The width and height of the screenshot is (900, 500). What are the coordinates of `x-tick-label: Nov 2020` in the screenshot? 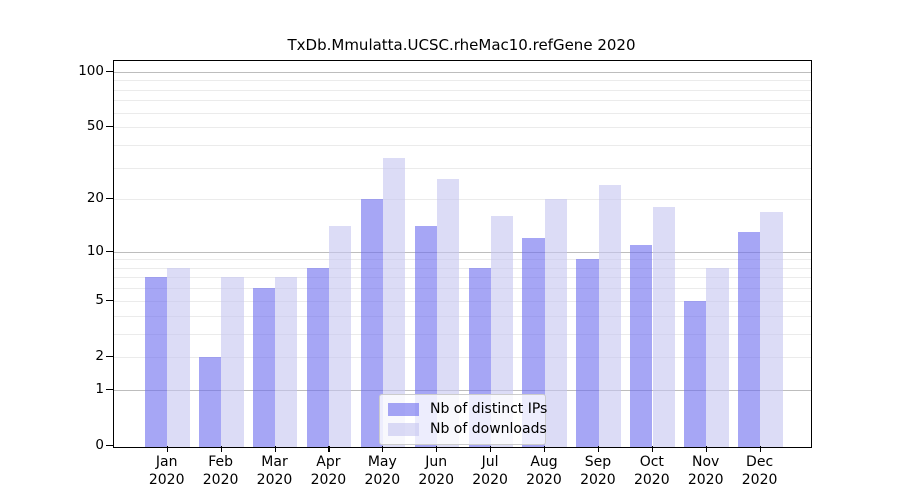 It's located at (706, 471).